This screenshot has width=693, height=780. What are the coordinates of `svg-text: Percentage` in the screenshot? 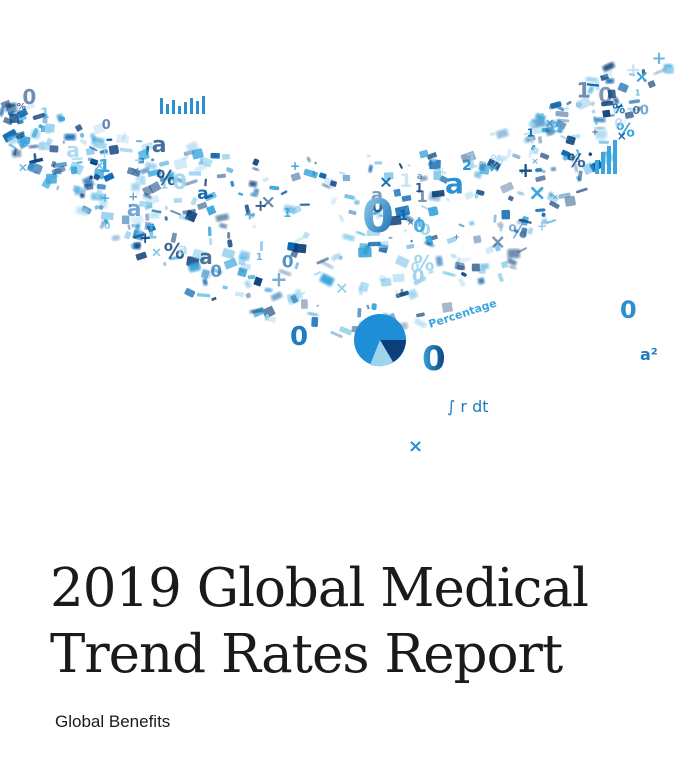 It's located at (462, 314).